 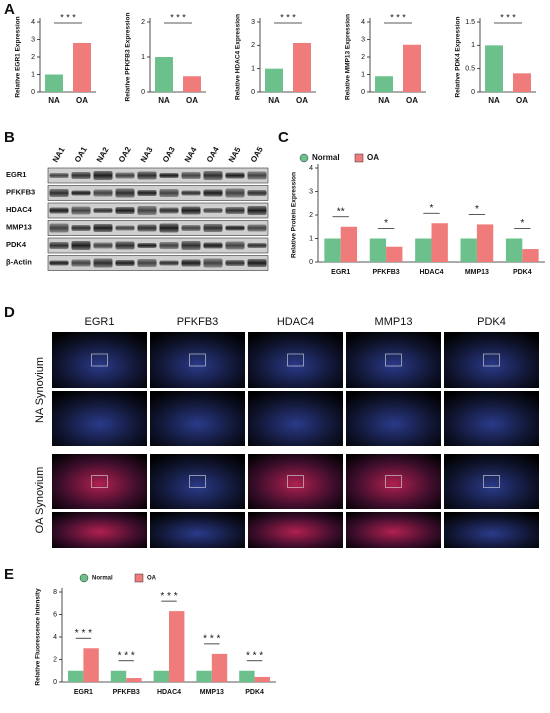 I want to click on row-label: MMP13, so click(x=19, y=226).